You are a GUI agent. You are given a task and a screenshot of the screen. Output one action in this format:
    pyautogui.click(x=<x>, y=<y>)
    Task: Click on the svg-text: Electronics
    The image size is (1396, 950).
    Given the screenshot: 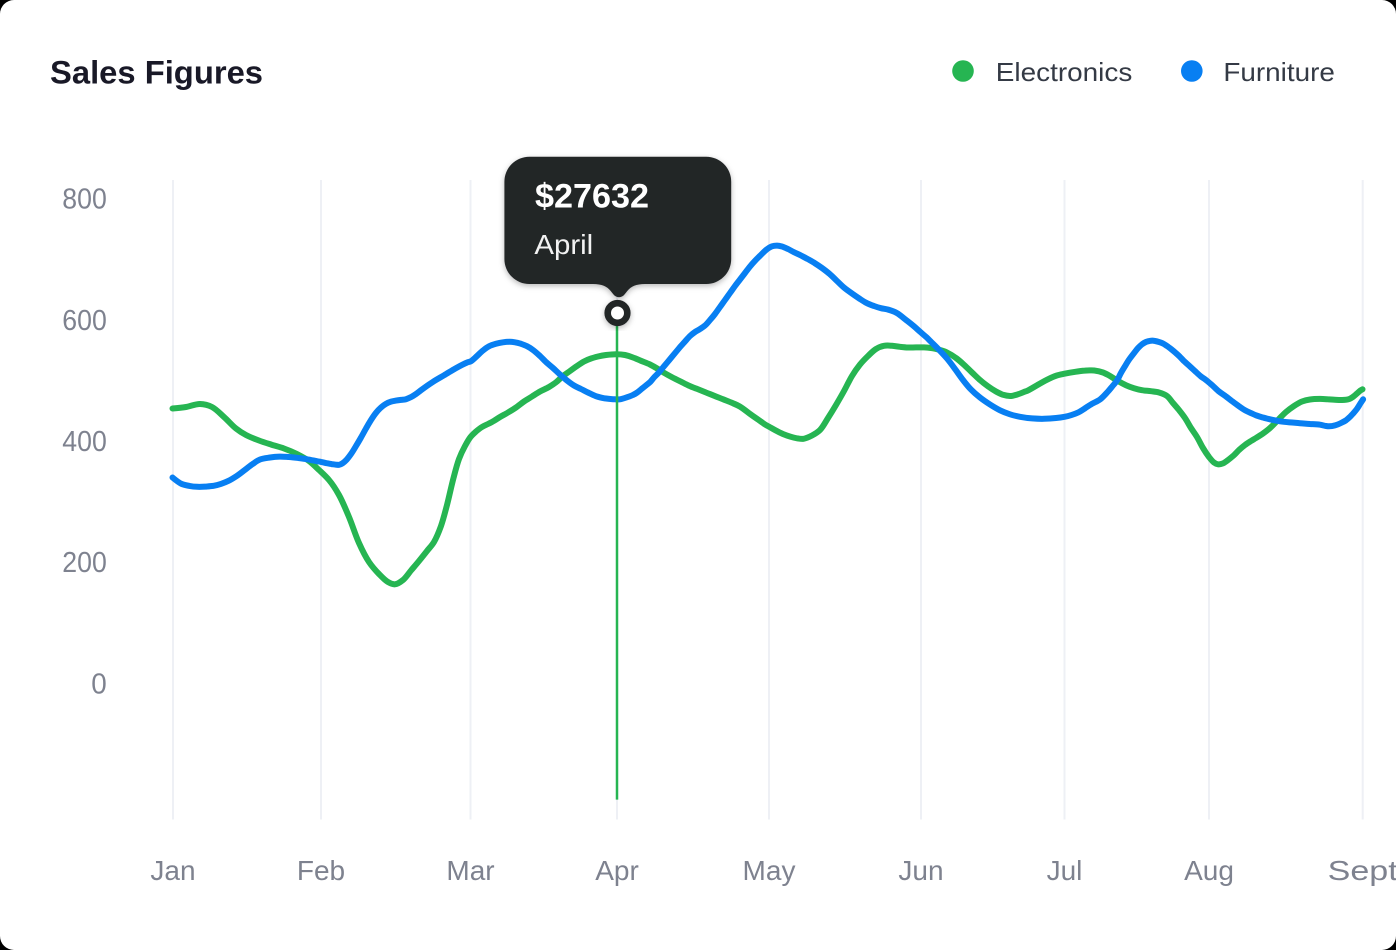 What is the action you would take?
    pyautogui.click(x=1064, y=72)
    